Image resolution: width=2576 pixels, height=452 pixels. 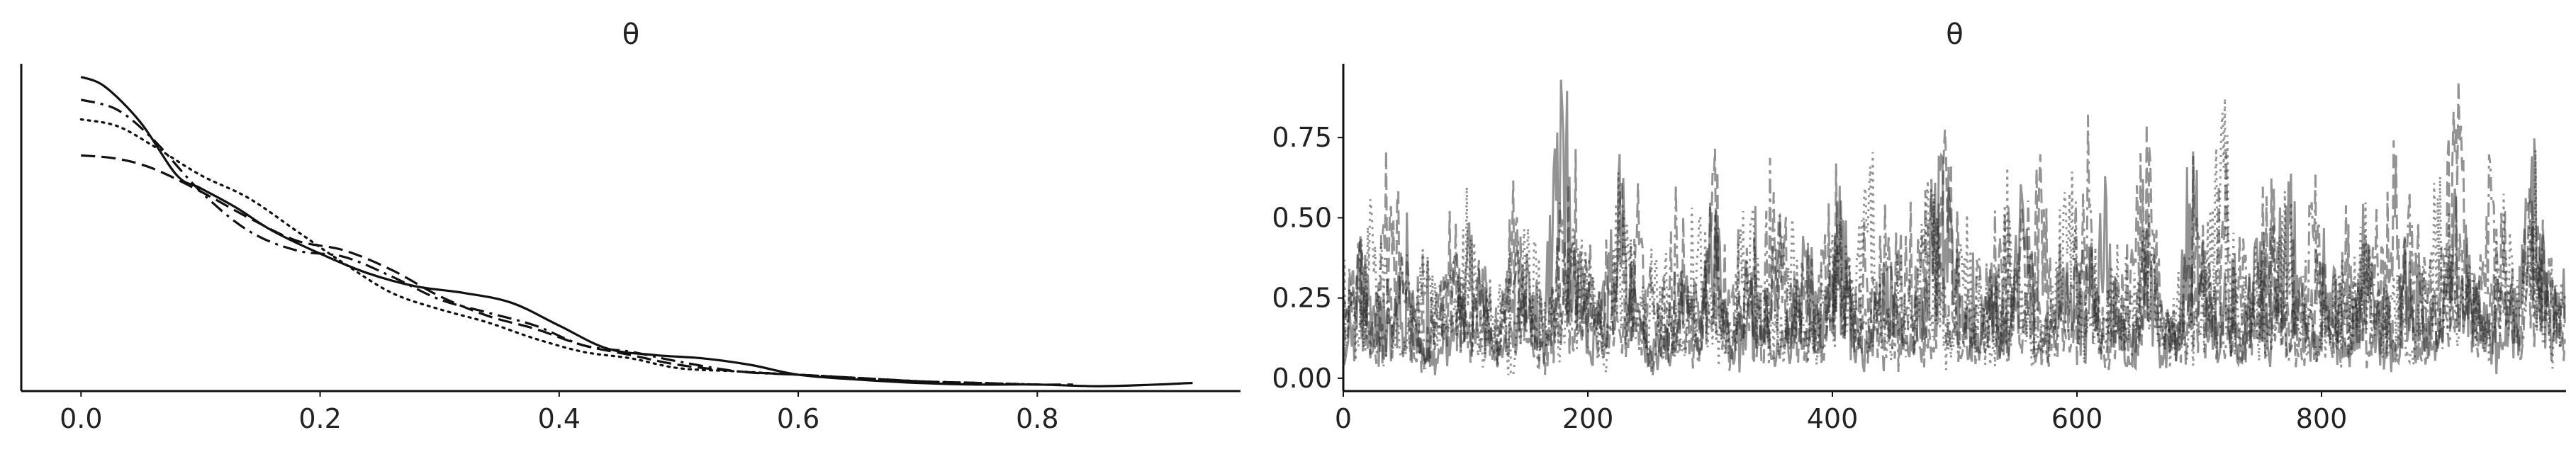 I want to click on x-tick-label: 400, so click(x=1833, y=418).